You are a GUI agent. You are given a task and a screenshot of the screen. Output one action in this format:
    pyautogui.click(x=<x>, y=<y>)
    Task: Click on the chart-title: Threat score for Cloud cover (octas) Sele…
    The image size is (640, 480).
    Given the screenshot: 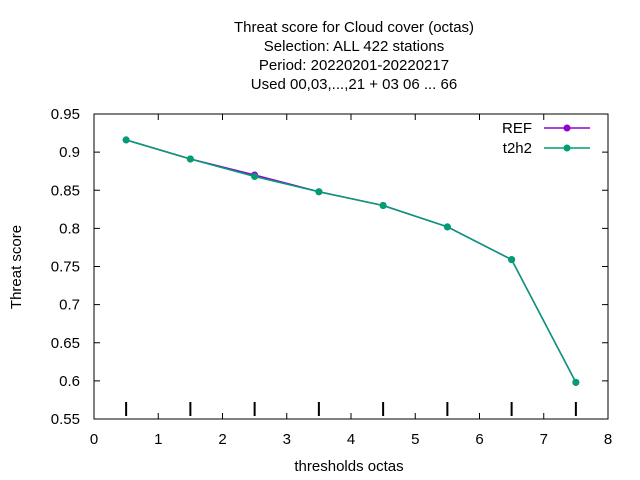 What is the action you would take?
    pyautogui.click(x=354, y=56)
    